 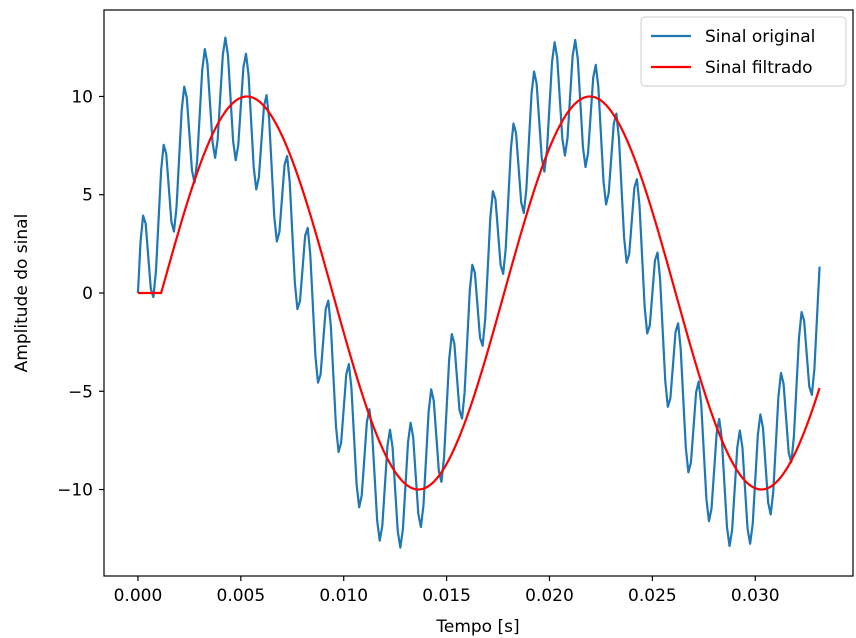 I want to click on x-tick-label: 0.010, so click(x=343, y=596).